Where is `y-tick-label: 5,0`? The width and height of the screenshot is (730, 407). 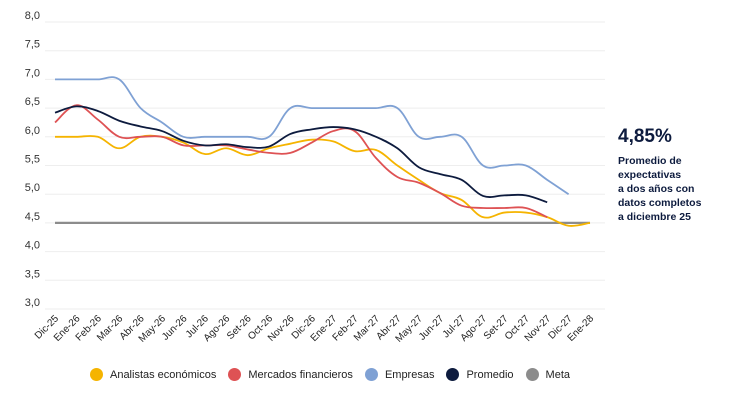 y-tick-label: 5,0 is located at coordinates (32, 188).